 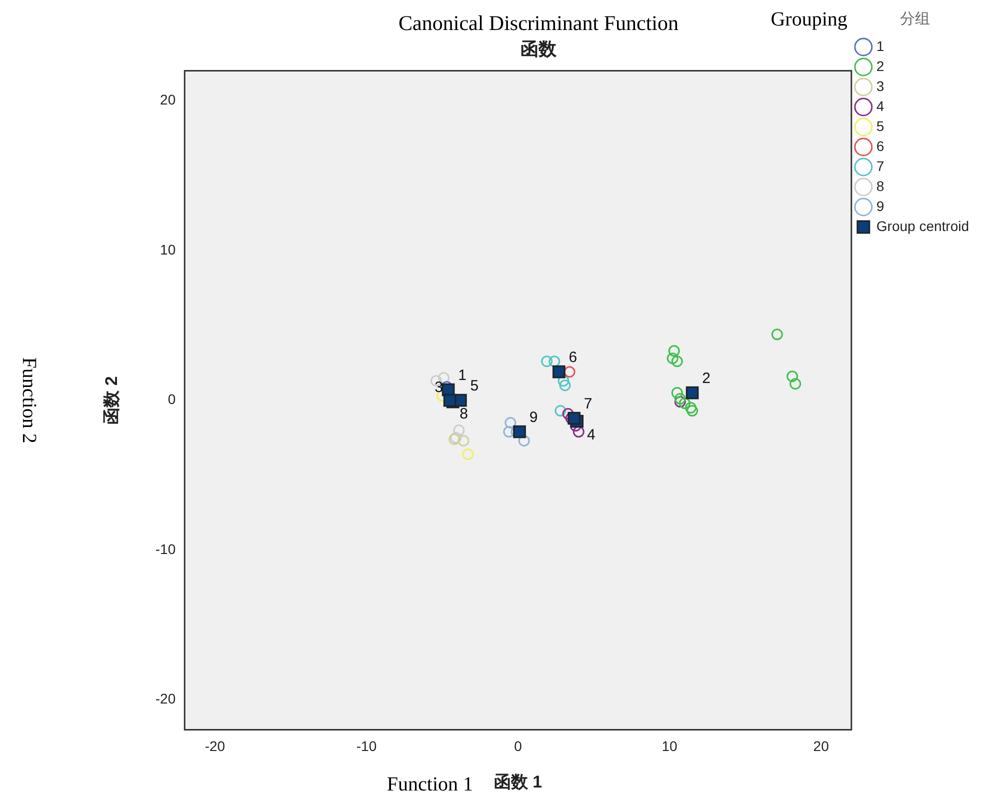 What do you see at coordinates (880, 86) in the screenshot?
I see `legend-label: 3` at bounding box center [880, 86].